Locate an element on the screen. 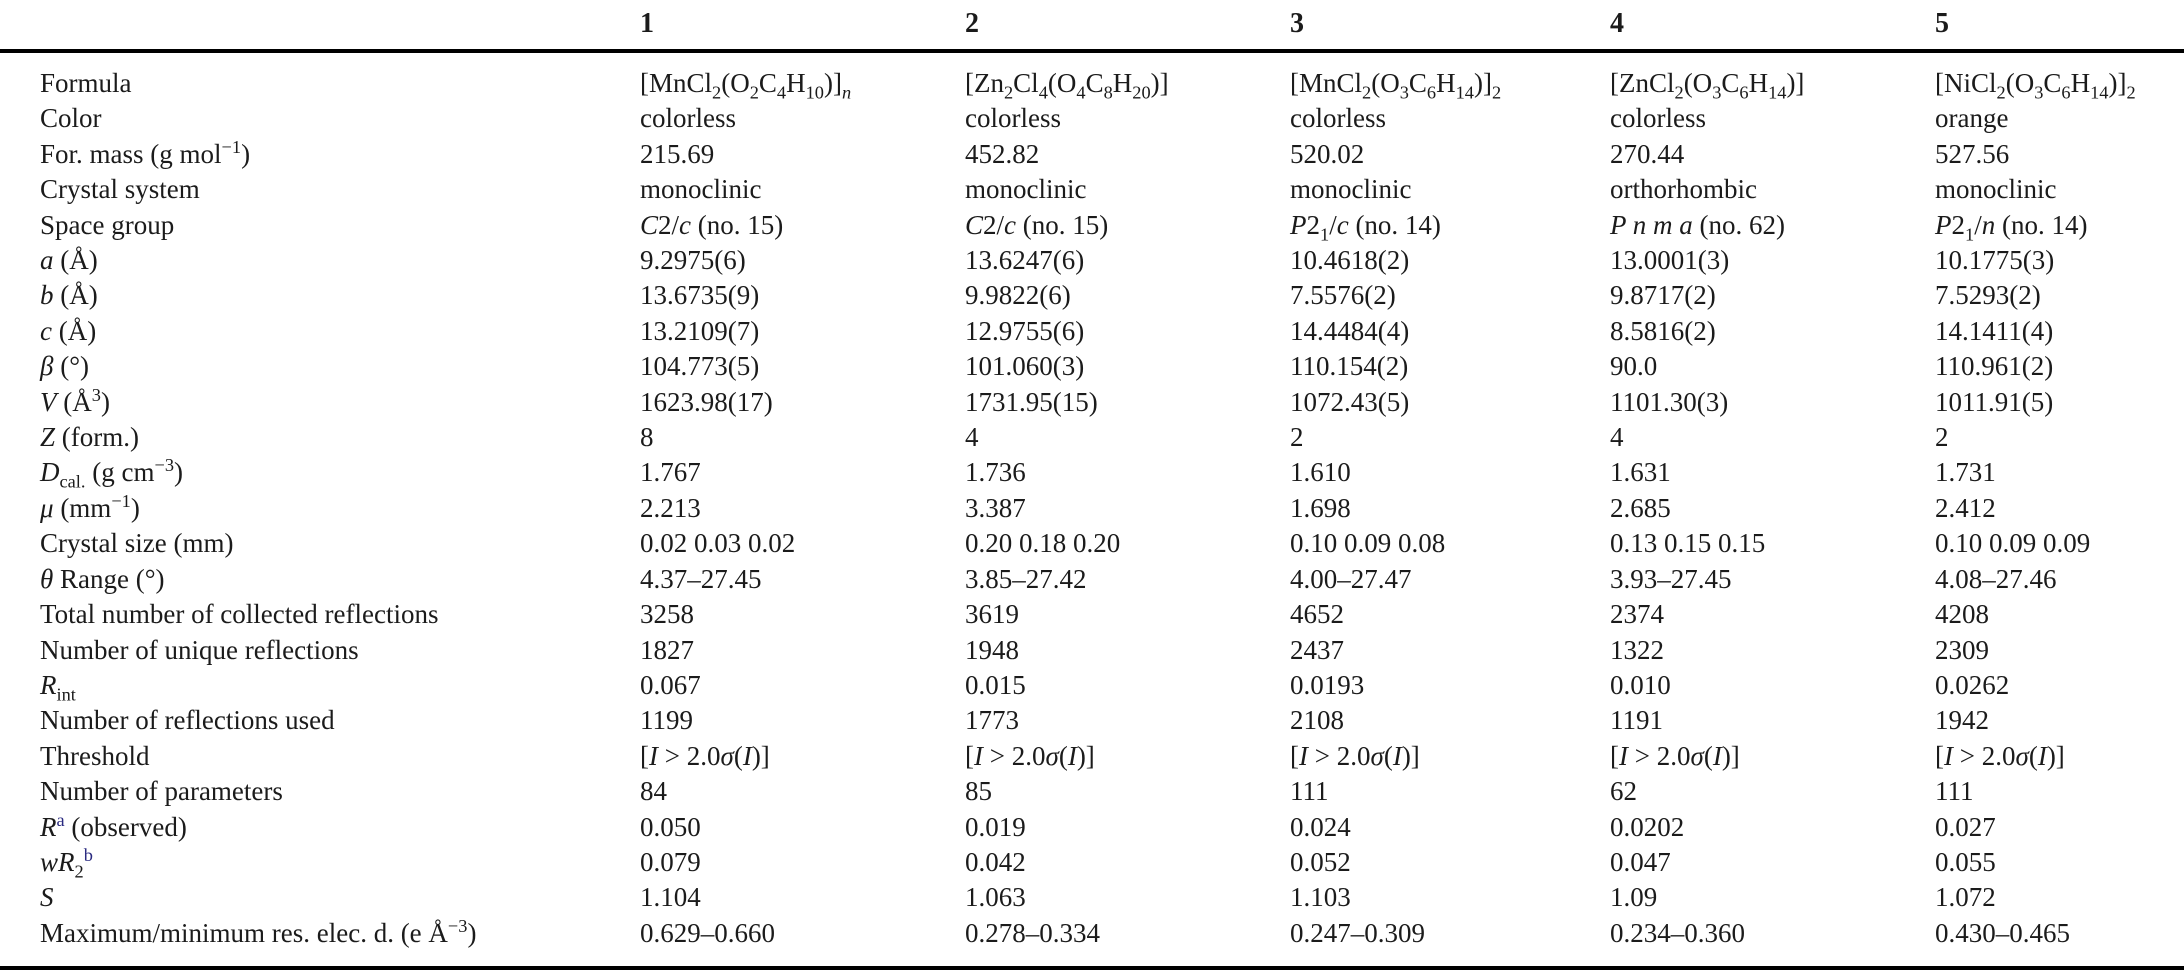  row-label: Number of unique reflections is located at coordinates (199, 649).